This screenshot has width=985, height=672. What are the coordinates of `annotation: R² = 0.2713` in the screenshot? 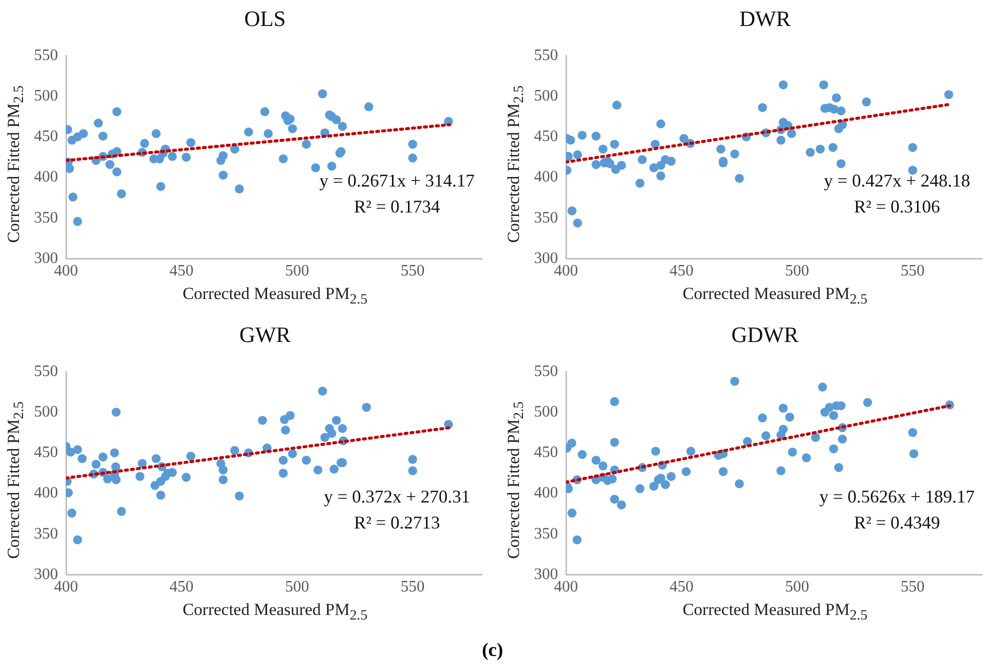 It's located at (397, 522).